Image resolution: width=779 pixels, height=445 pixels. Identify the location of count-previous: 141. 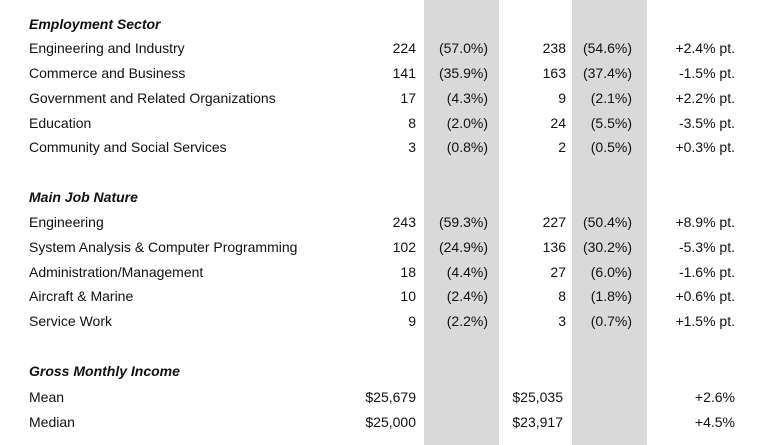
(404, 73).